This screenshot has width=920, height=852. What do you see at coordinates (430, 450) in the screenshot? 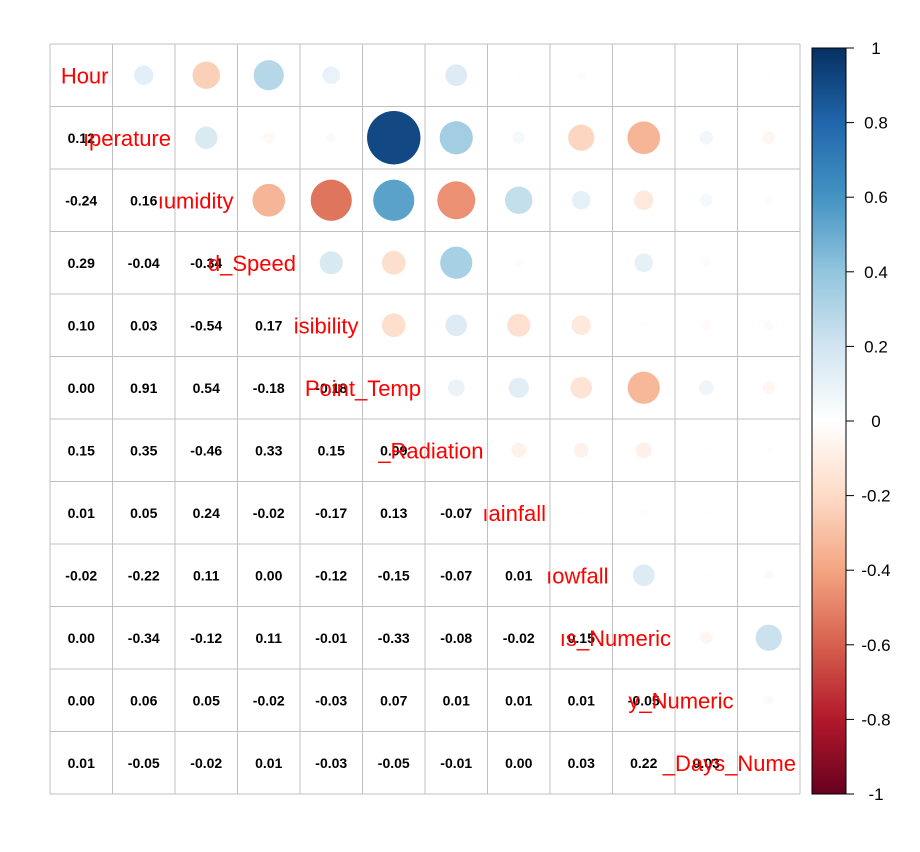
I see `diag-label-6: _Radiation` at bounding box center [430, 450].